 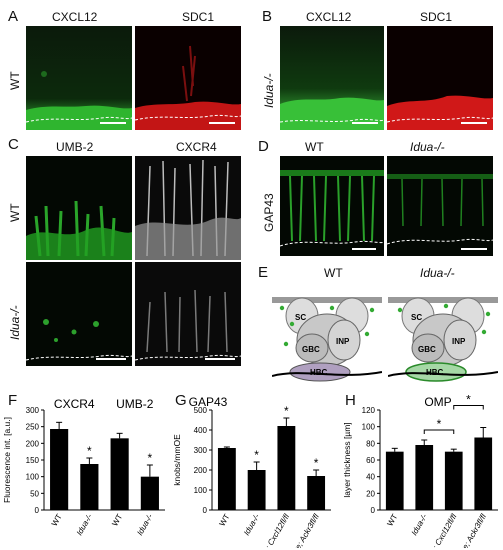 I want to click on panel-a-image-sdc1, so click(x=188, y=78).